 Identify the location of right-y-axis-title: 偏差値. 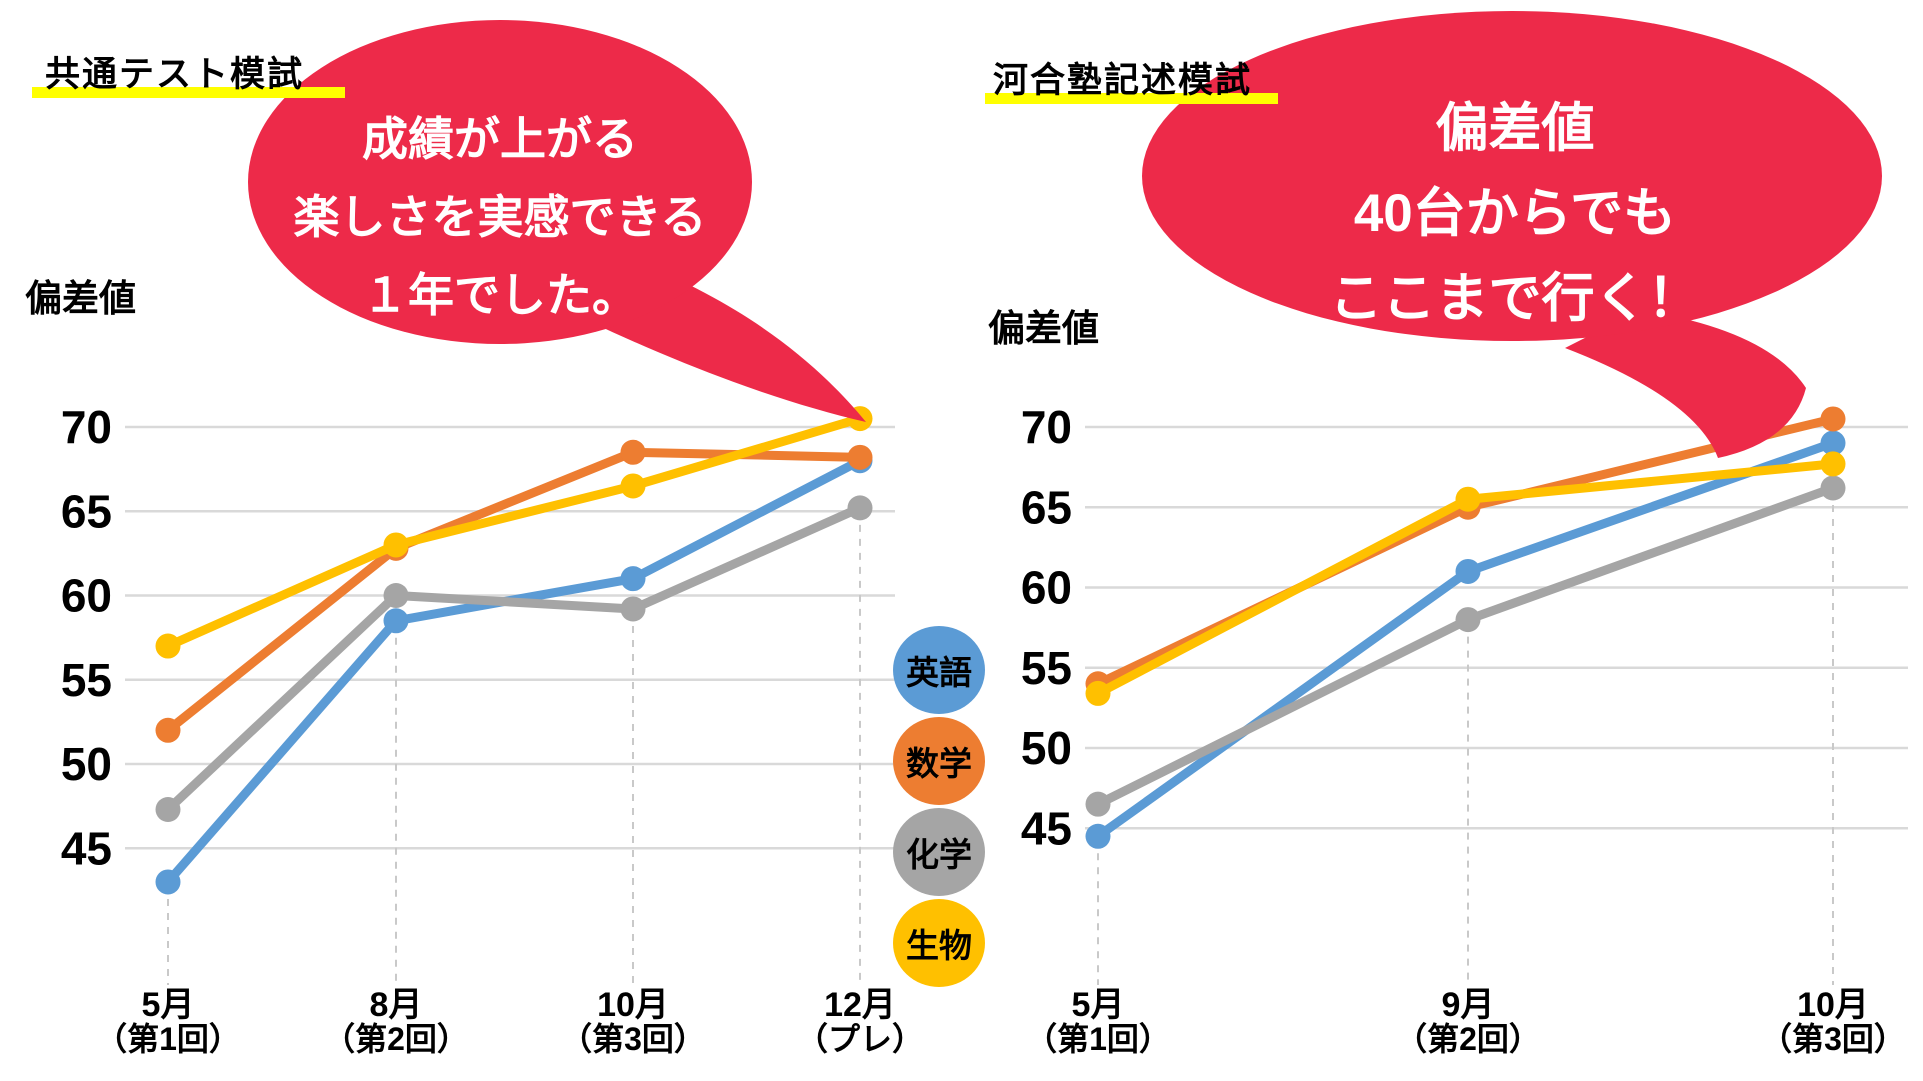
(1043, 328).